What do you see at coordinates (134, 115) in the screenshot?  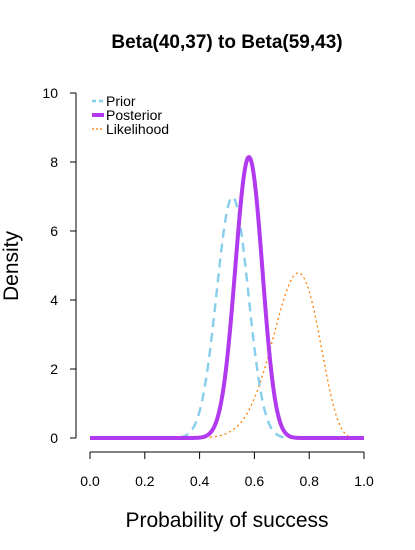 I see `legend-label-posterior: Posterior` at bounding box center [134, 115].